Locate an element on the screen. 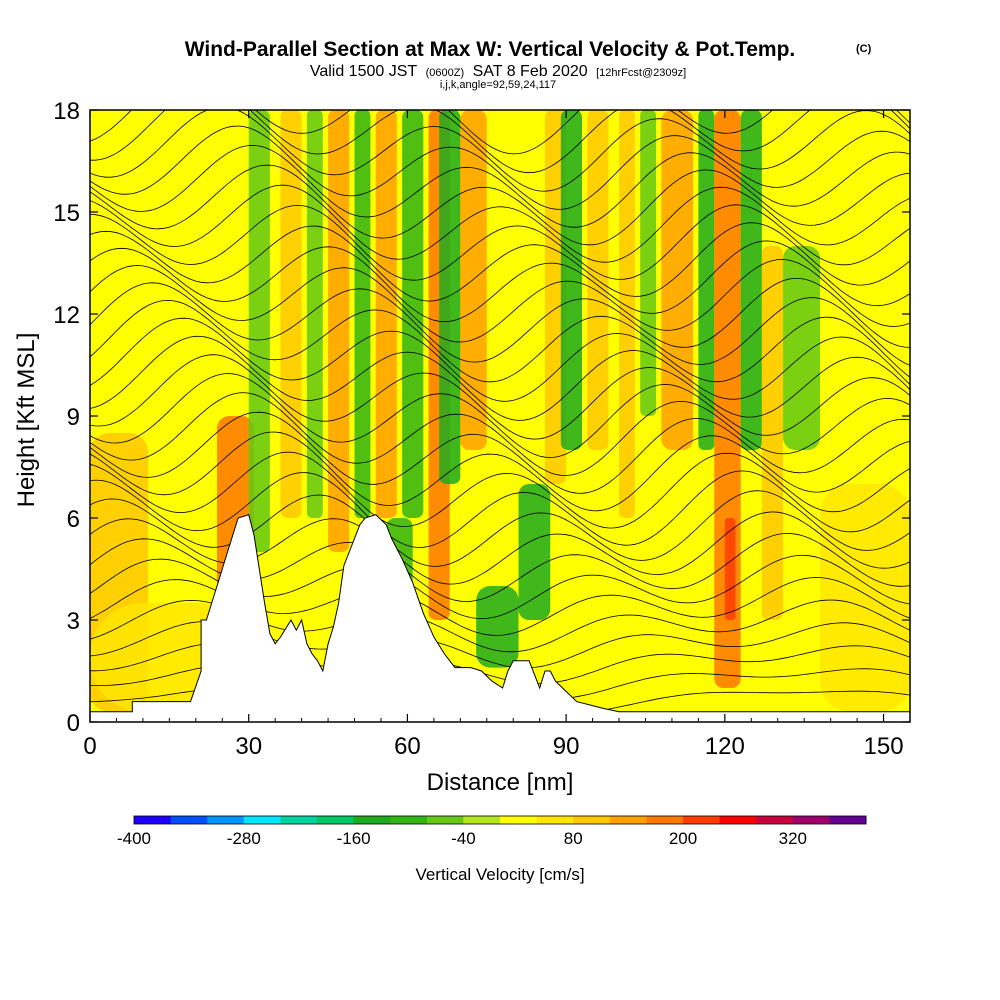 The height and width of the screenshot is (1000, 1000). y-tick-label: 18 is located at coordinates (66, 111).